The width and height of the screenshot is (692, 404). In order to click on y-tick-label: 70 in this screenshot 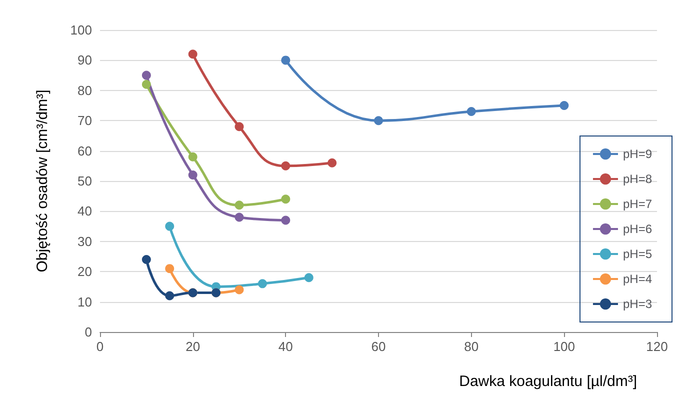, I will do `click(85, 120)`.